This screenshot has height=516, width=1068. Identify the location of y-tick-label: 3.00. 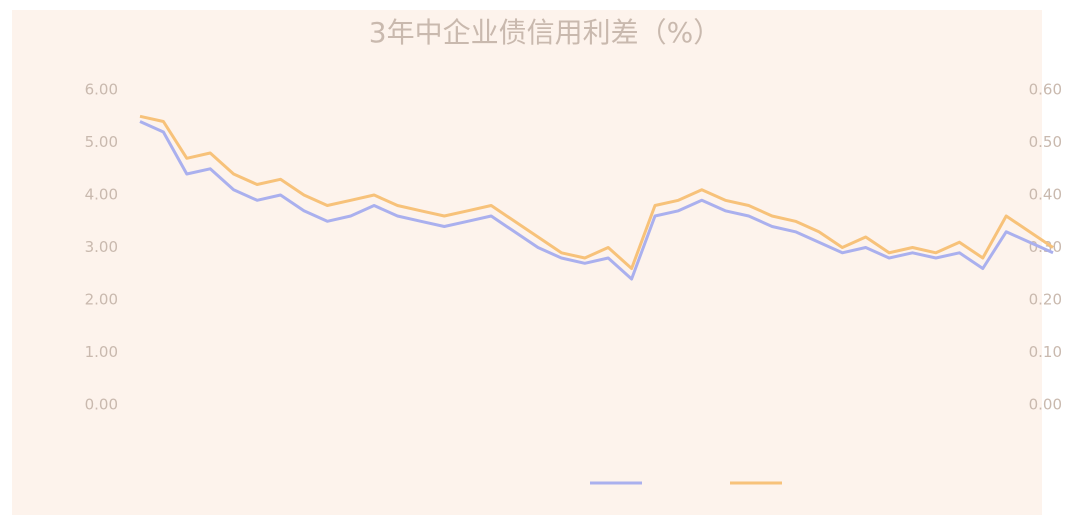
(101, 247).